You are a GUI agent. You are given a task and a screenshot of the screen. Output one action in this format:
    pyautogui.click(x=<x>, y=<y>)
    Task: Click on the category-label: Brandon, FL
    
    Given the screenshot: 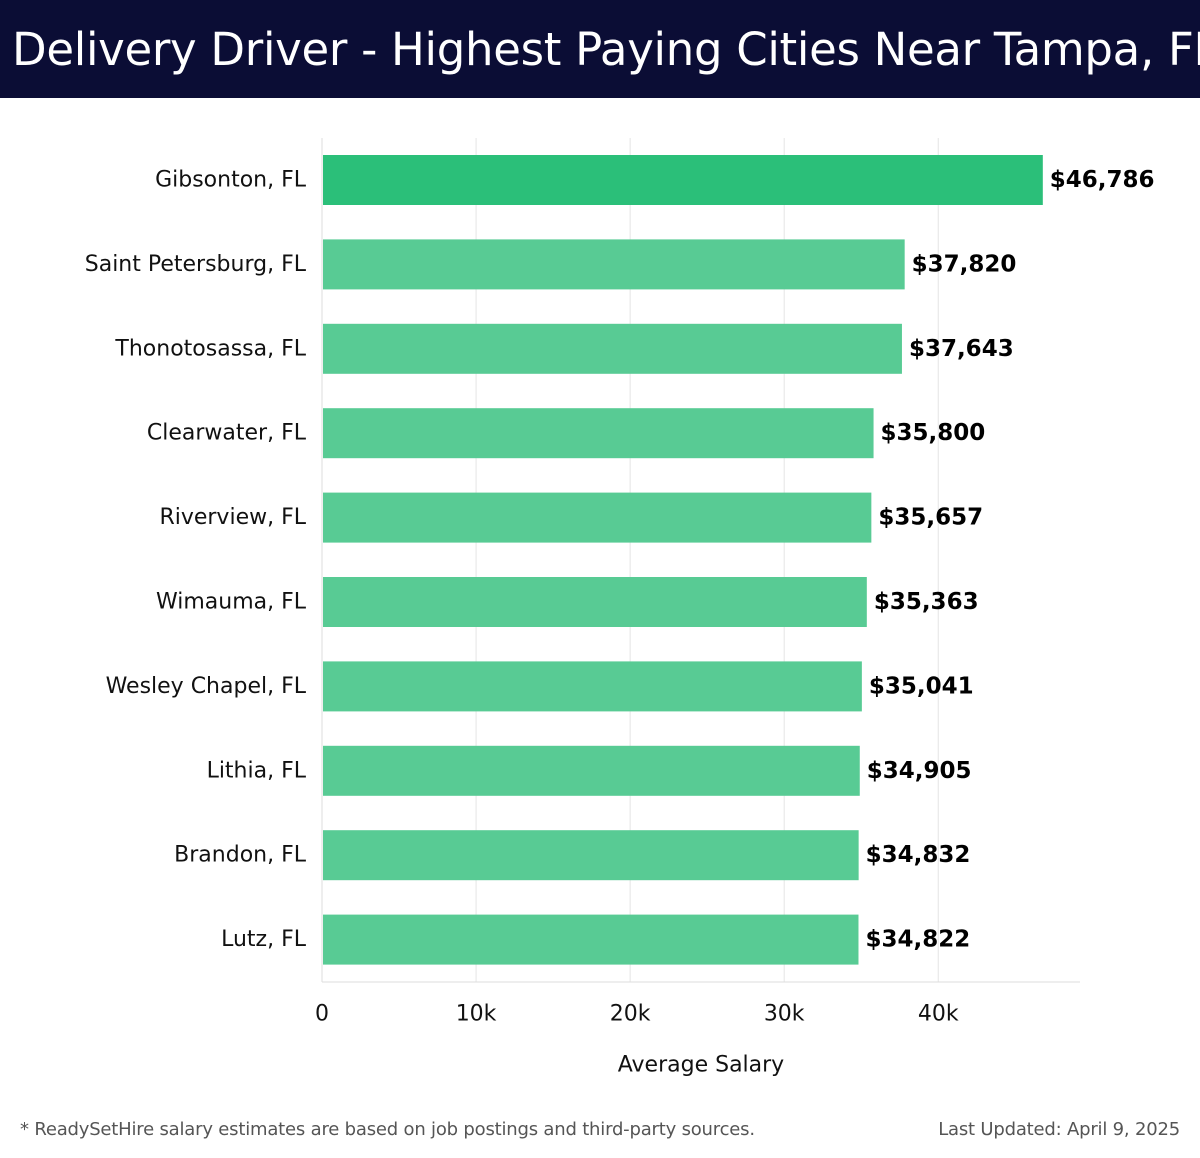 What is the action you would take?
    pyautogui.click(x=240, y=855)
    